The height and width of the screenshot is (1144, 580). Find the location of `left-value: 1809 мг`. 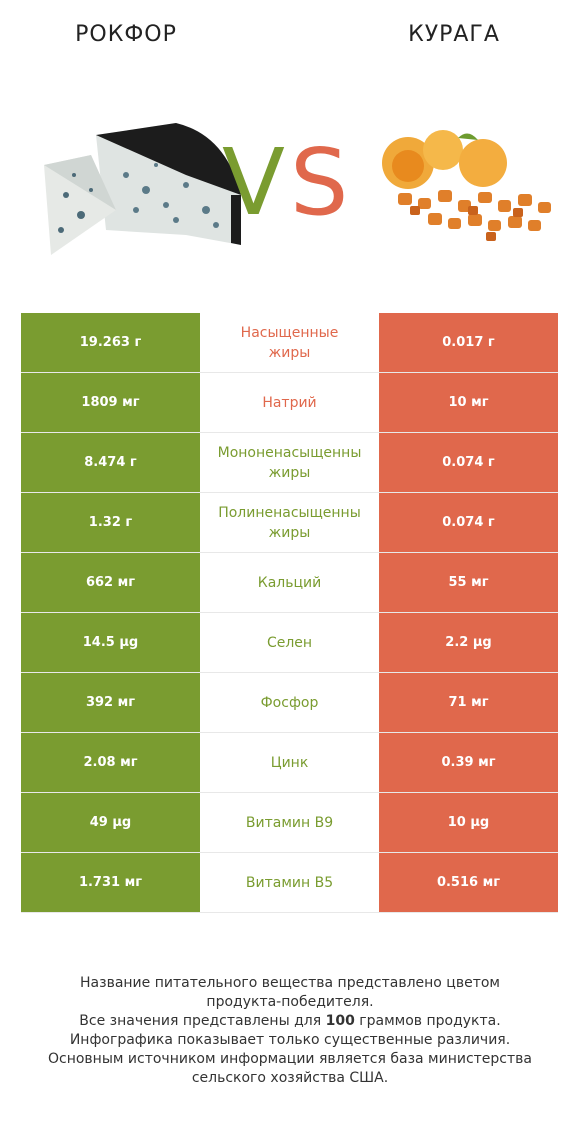

left-value: 1809 мг is located at coordinates (110, 402).